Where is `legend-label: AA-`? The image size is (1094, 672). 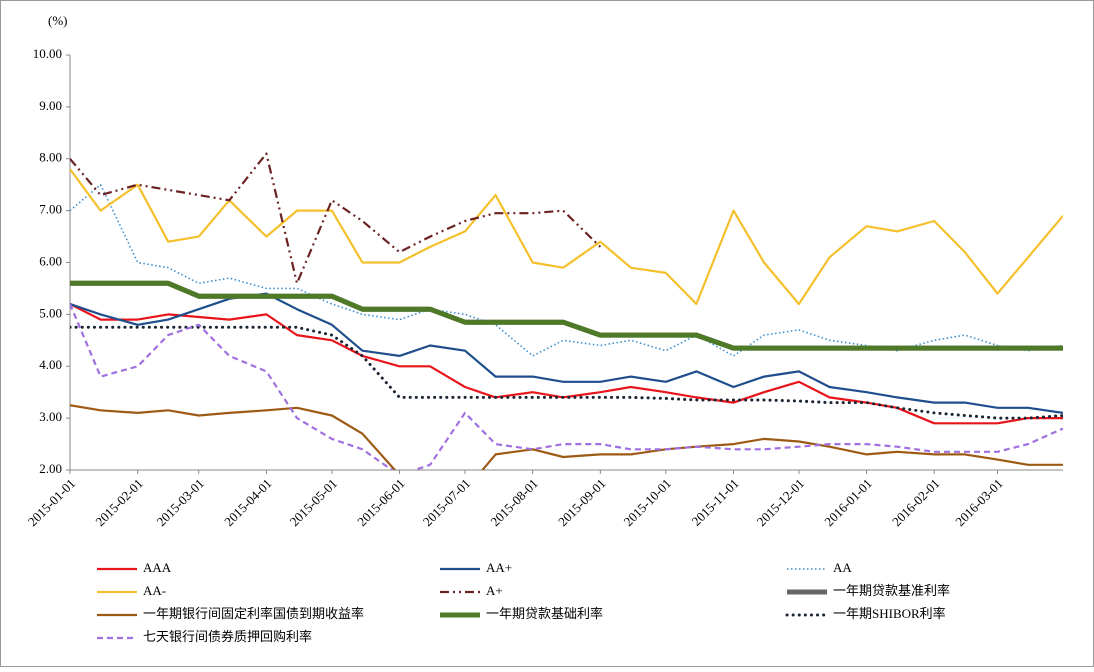 legend-label: AA- is located at coordinates (154, 590).